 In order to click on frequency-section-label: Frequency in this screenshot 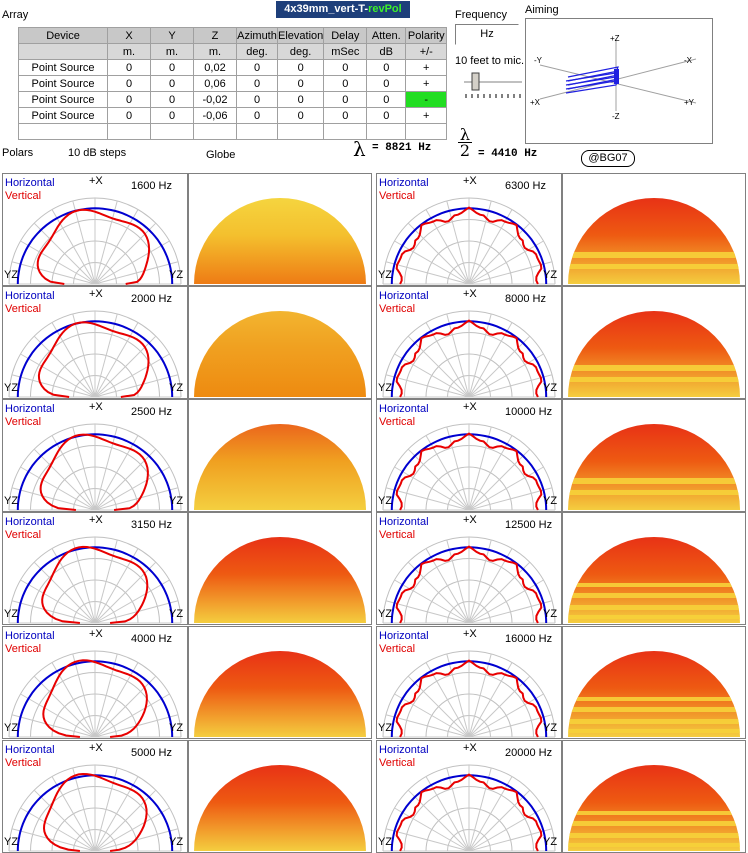, I will do `click(481, 15)`.